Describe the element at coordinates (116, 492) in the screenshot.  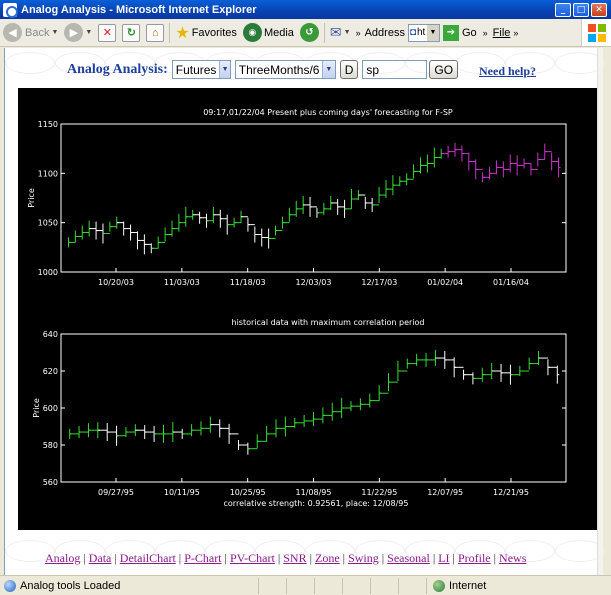
I see `x-tick-label: 09/27/95` at that location.